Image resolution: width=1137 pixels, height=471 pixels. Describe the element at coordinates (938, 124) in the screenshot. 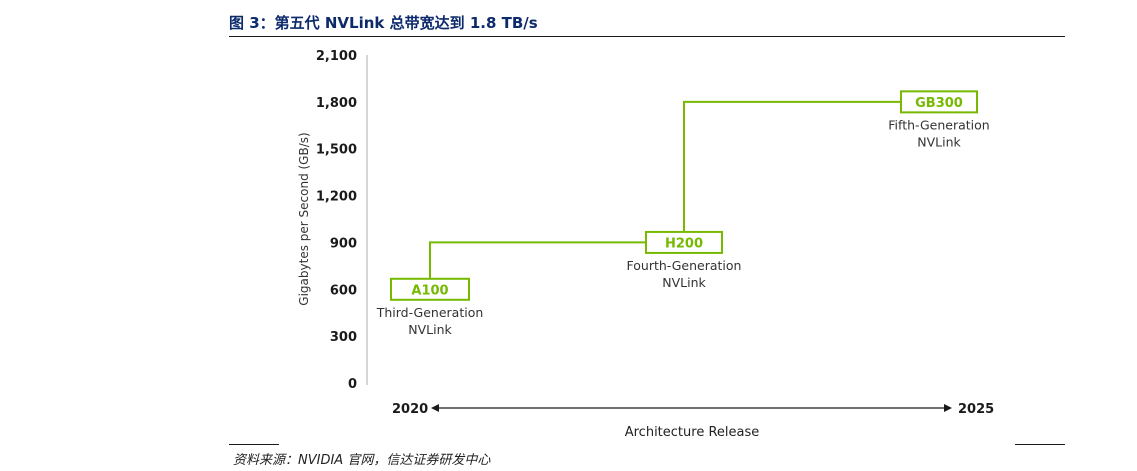

I see `generation-label: Fifth-Generation` at that location.